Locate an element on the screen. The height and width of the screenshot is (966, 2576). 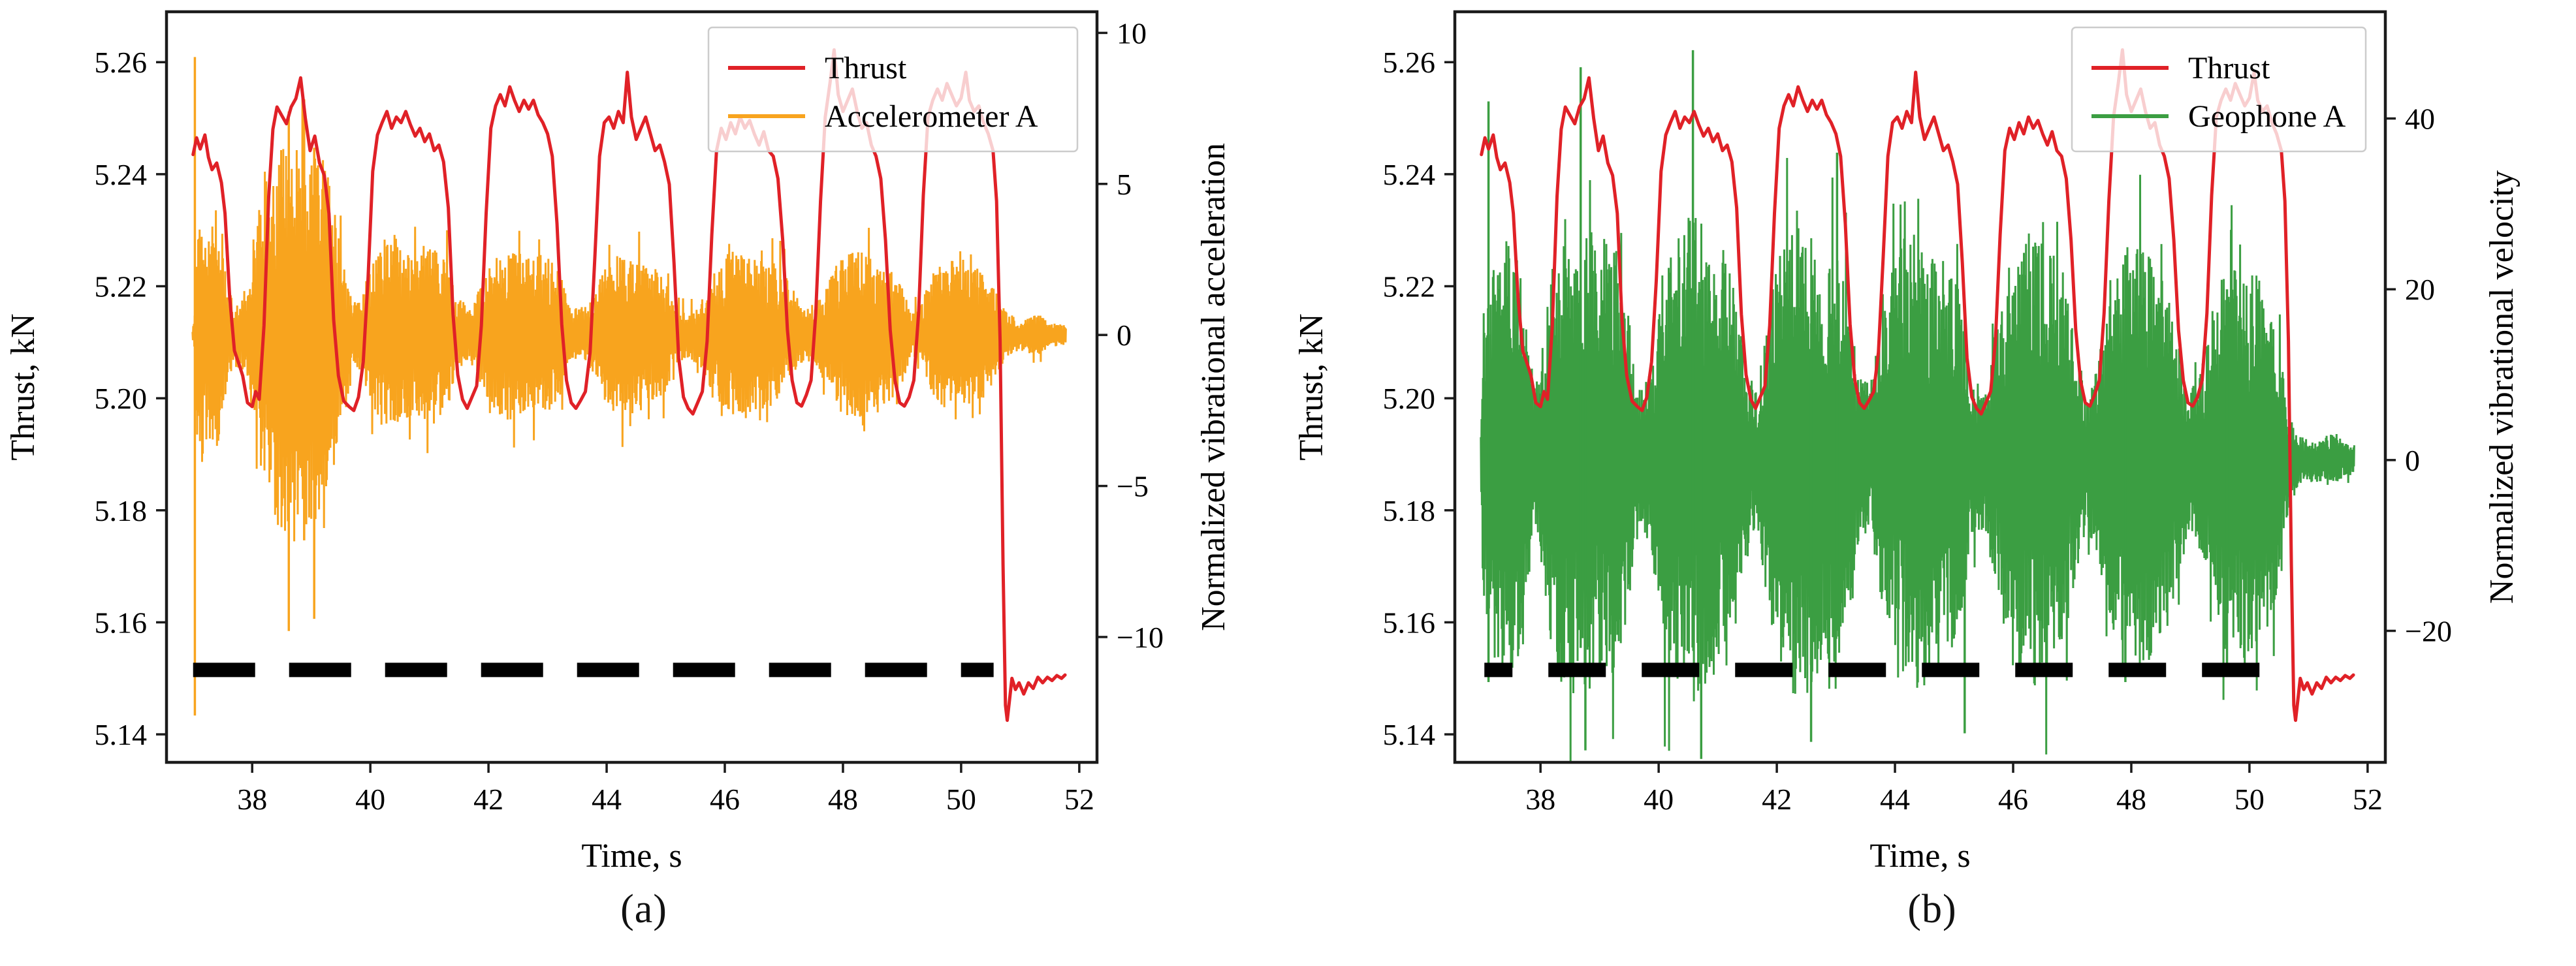
panel-a-caption: (a) is located at coordinates (643, 909).